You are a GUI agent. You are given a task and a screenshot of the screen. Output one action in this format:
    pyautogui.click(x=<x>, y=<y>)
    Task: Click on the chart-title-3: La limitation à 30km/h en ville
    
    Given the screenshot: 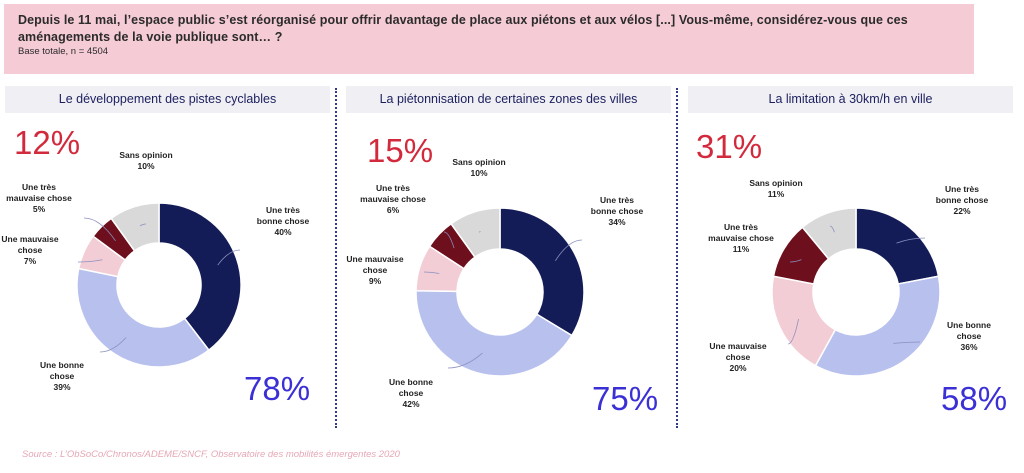 What is the action you would take?
    pyautogui.click(x=850, y=99)
    